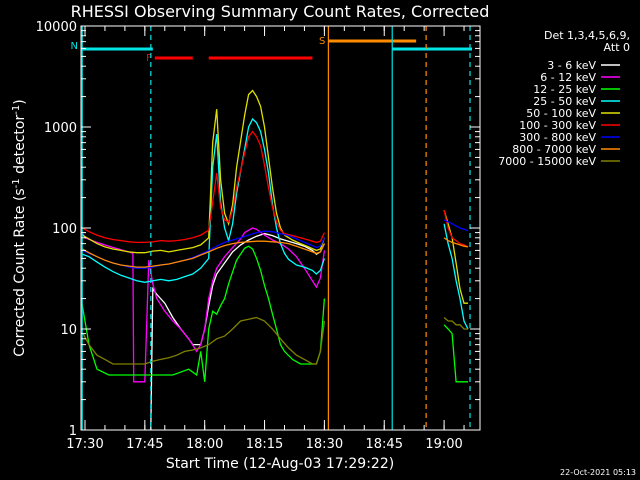 Image resolution: width=640 pixels, height=480 pixels. I want to click on legend-label: 300 - 800 keV, so click(557, 137).